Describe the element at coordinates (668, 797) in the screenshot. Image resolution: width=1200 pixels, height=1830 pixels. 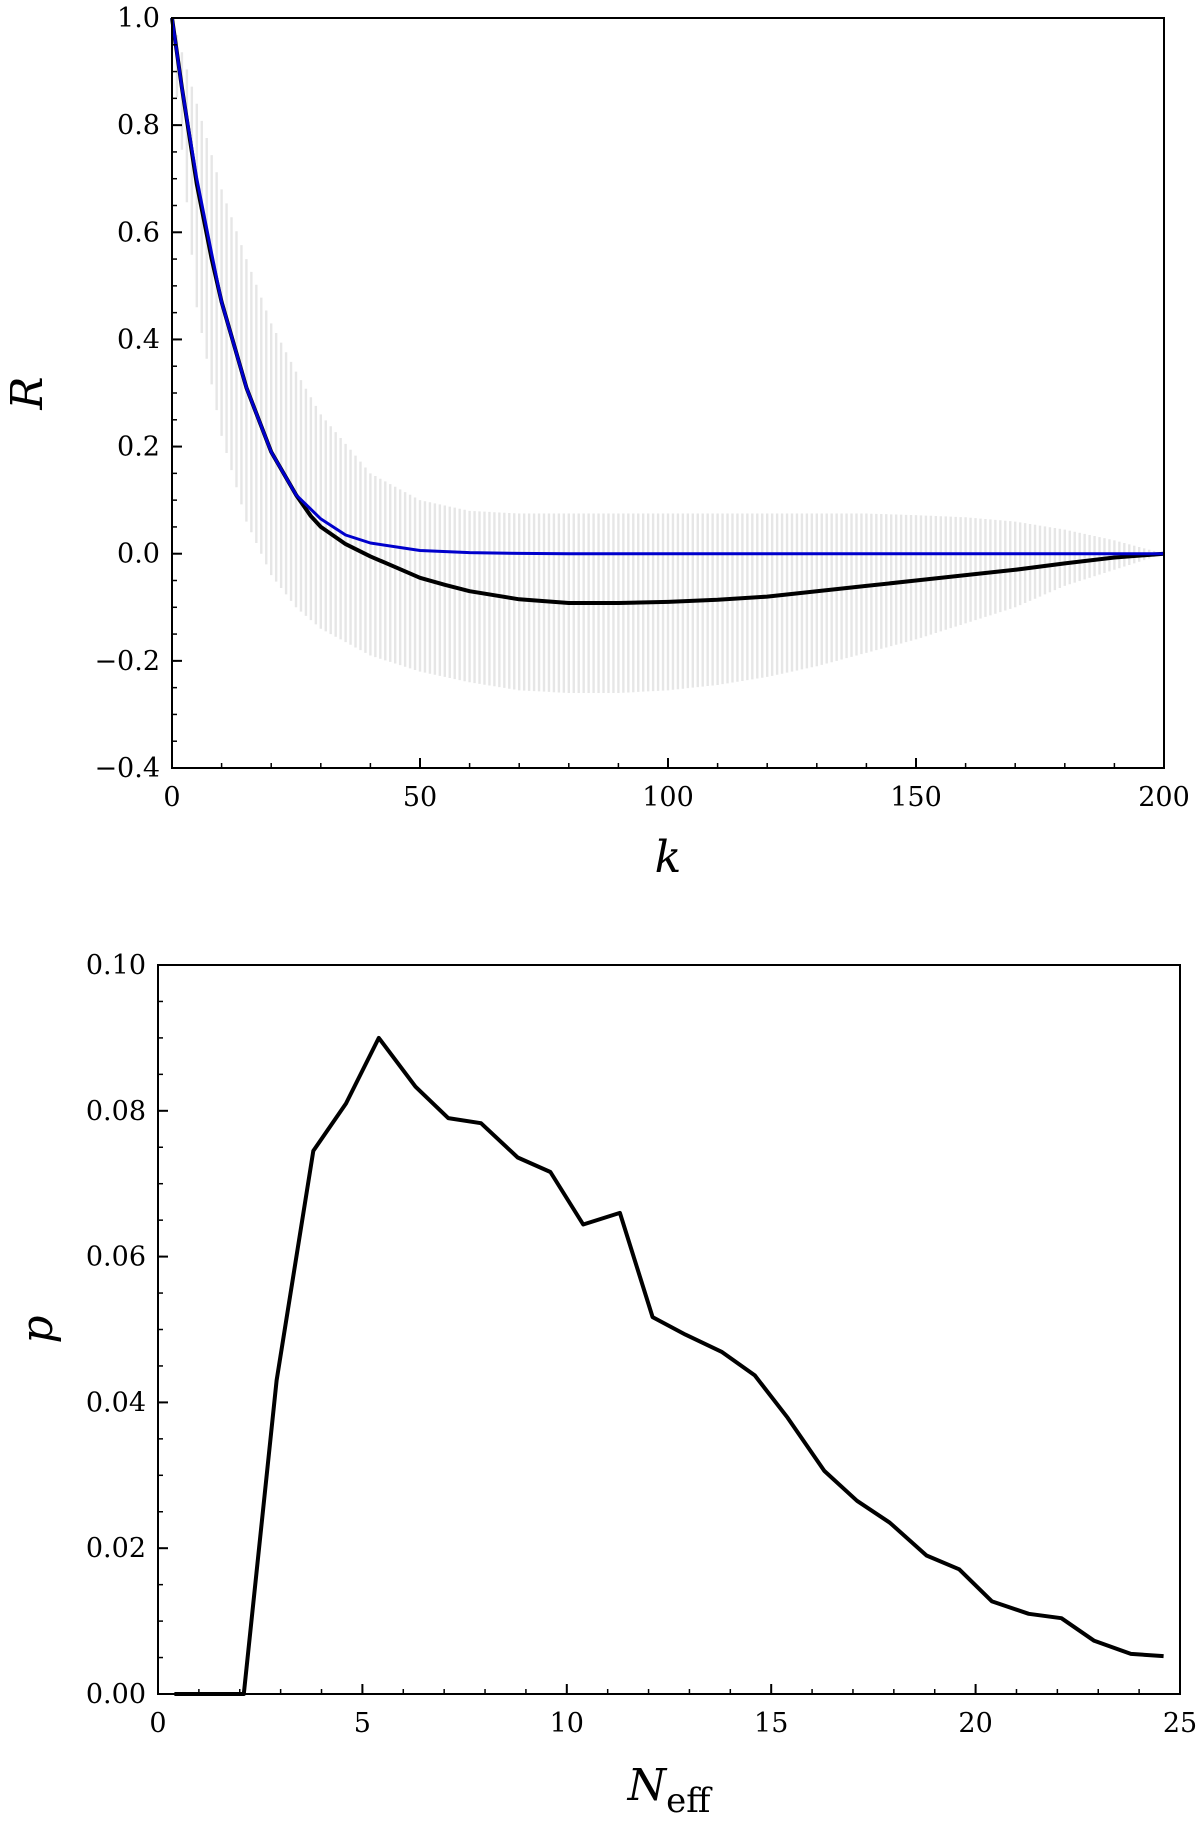
I see `x-tick-label: 100` at that location.